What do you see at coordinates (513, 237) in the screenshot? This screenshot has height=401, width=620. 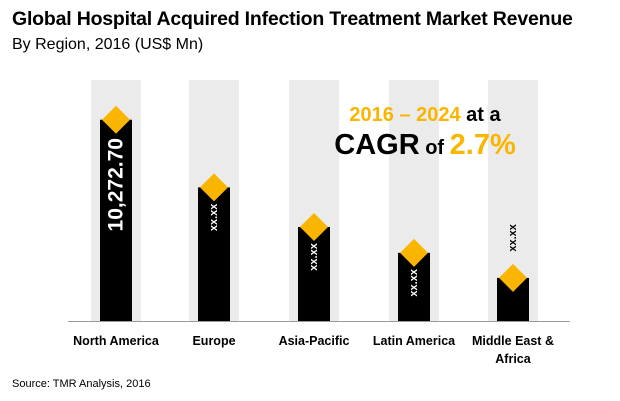 I see `data-label-4: xx.xx` at bounding box center [513, 237].